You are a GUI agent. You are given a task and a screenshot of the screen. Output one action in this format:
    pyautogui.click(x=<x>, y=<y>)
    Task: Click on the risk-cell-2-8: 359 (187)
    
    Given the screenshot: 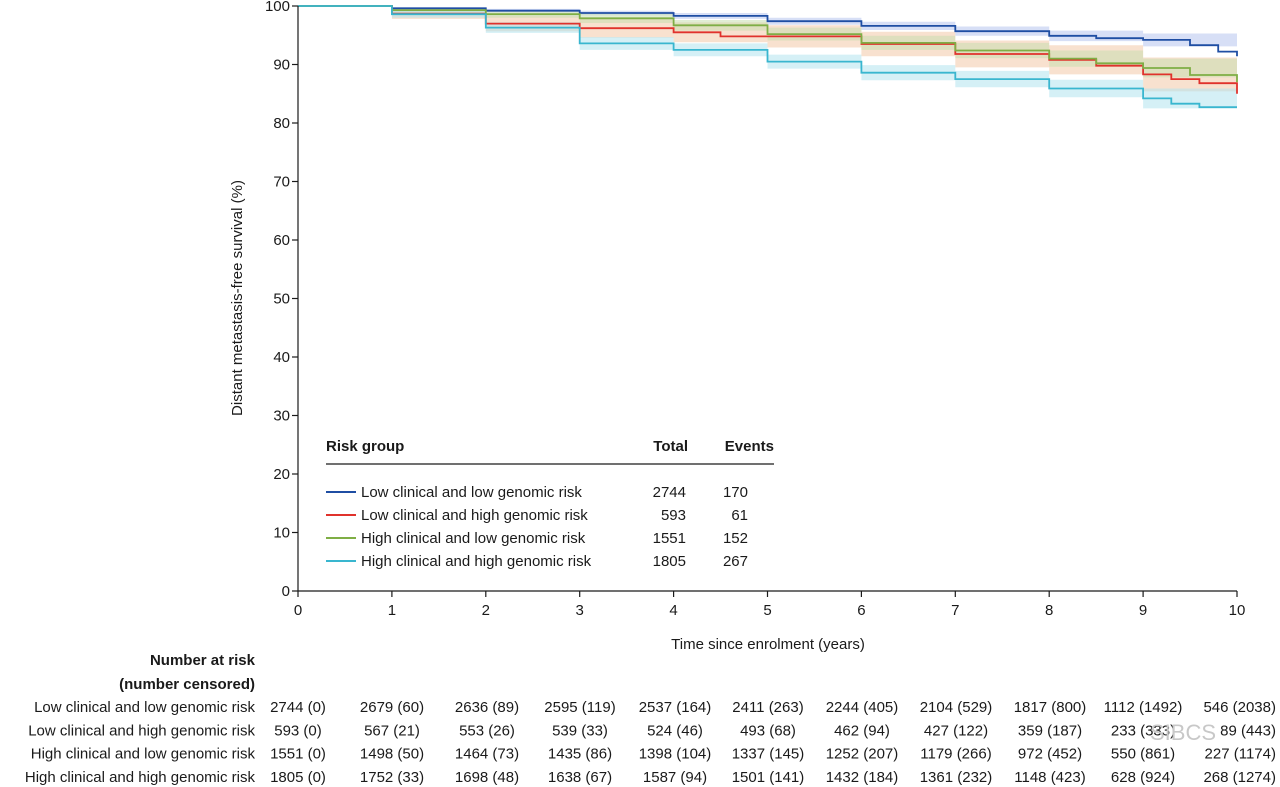 What is the action you would take?
    pyautogui.click(x=1050, y=730)
    